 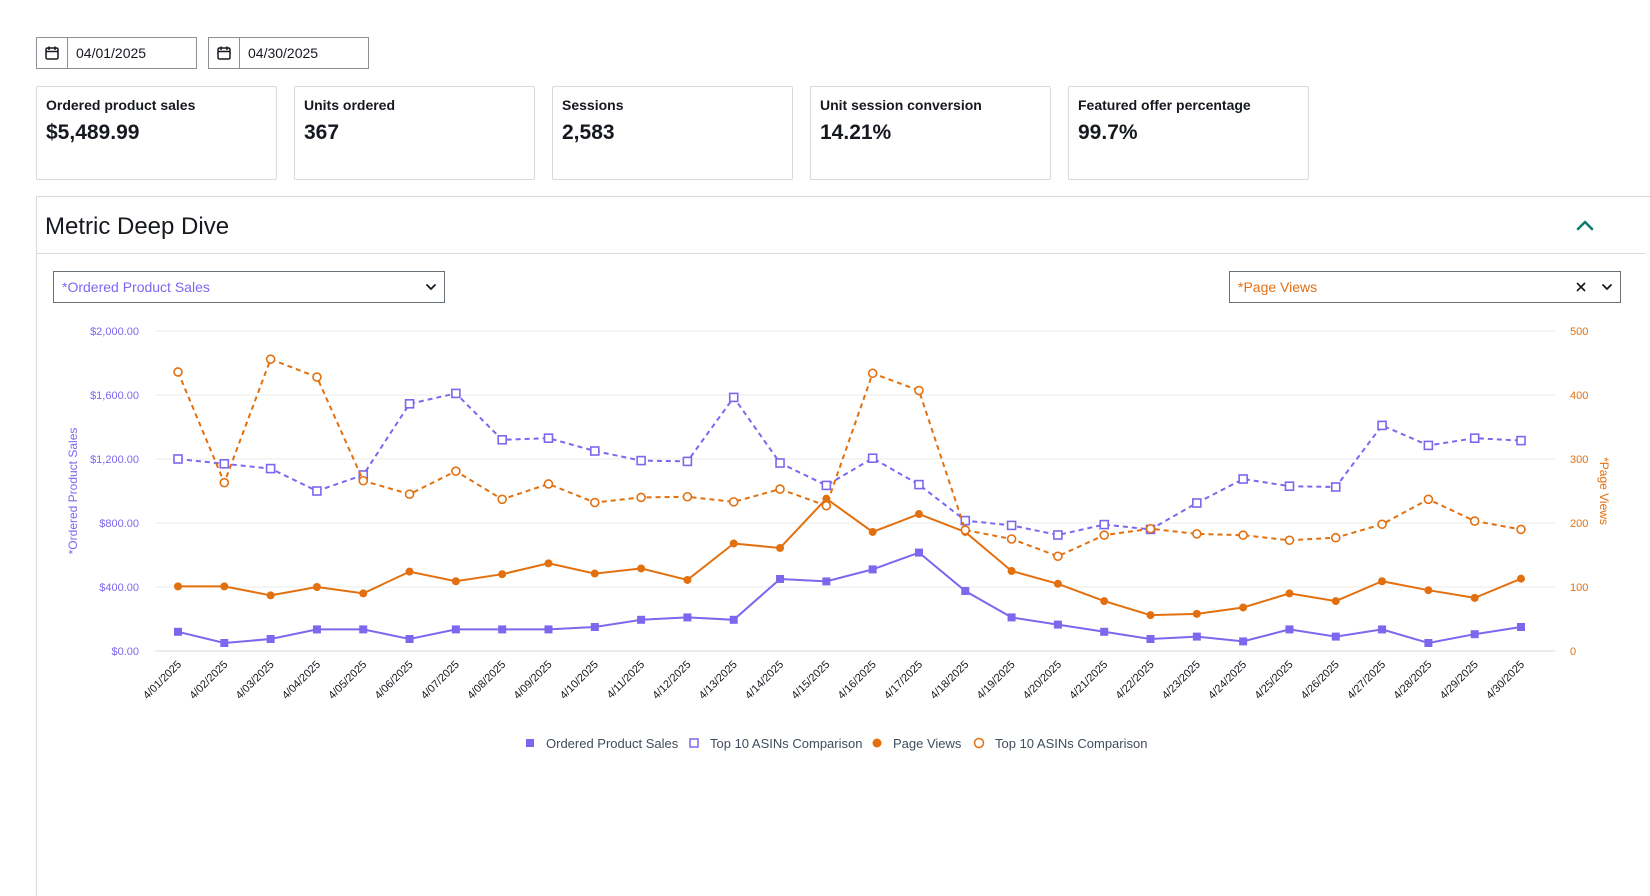 I want to click on x-tick-label: 4/24/2025, so click(x=1227, y=680).